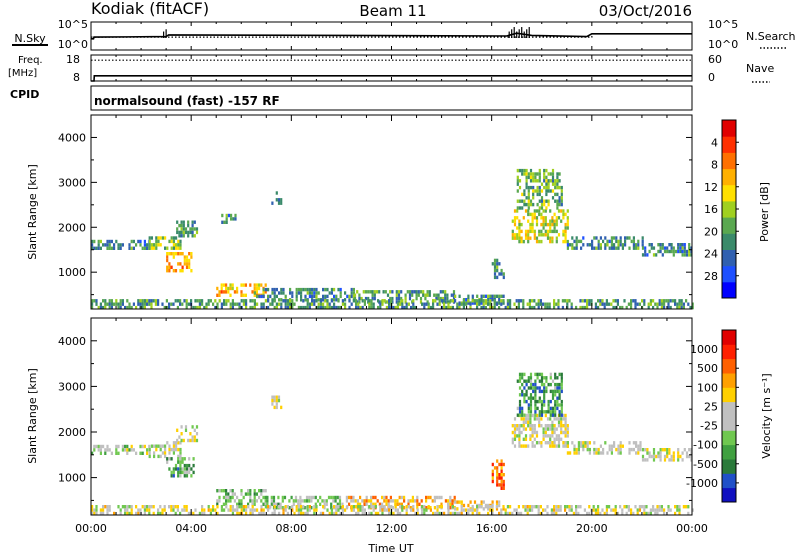 The width and height of the screenshot is (800, 554). Describe the element at coordinates (391, 68) in the screenshot. I see `freq-ticks` at that location.